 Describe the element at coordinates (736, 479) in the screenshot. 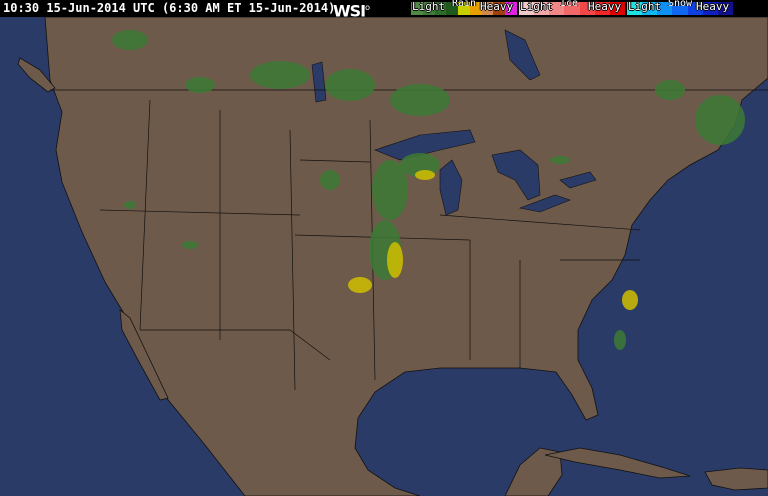

I see `land-hispaniola` at that location.